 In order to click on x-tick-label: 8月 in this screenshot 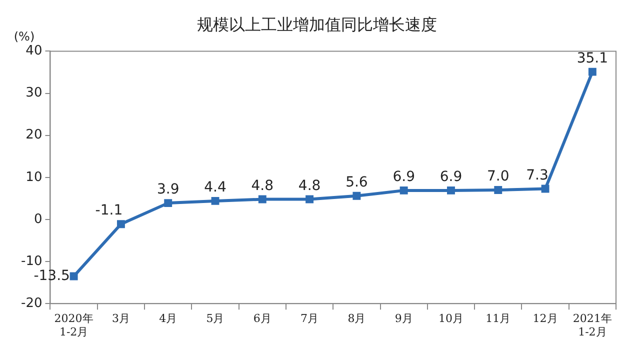, I will do `click(357, 319)`.